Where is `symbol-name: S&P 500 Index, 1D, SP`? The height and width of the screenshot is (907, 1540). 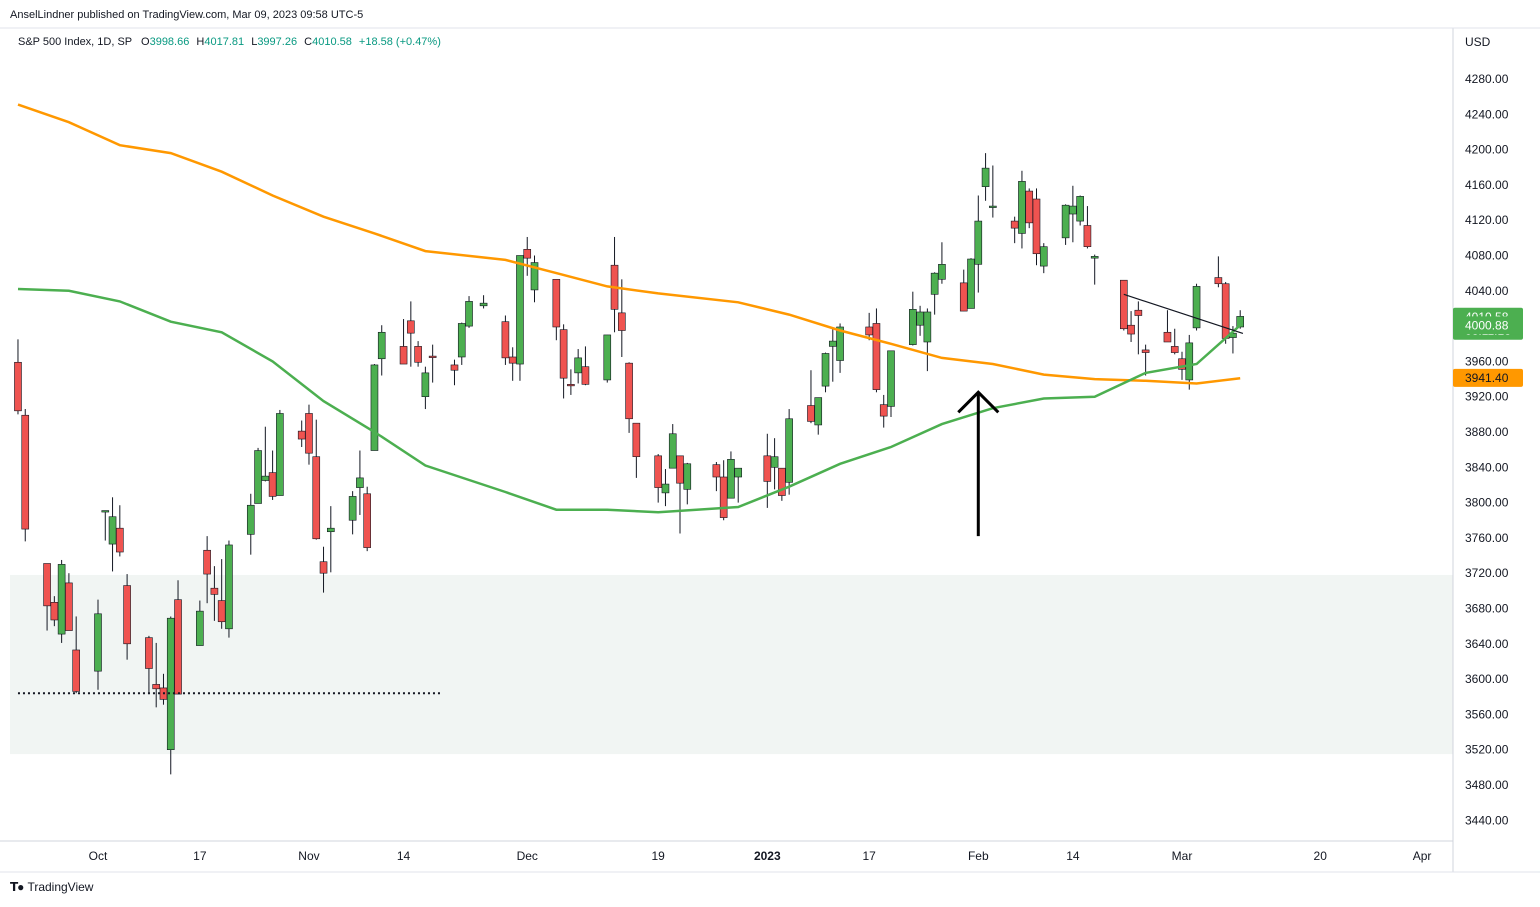 symbol-name: S&P 500 Index, 1D, SP is located at coordinates (75, 42).